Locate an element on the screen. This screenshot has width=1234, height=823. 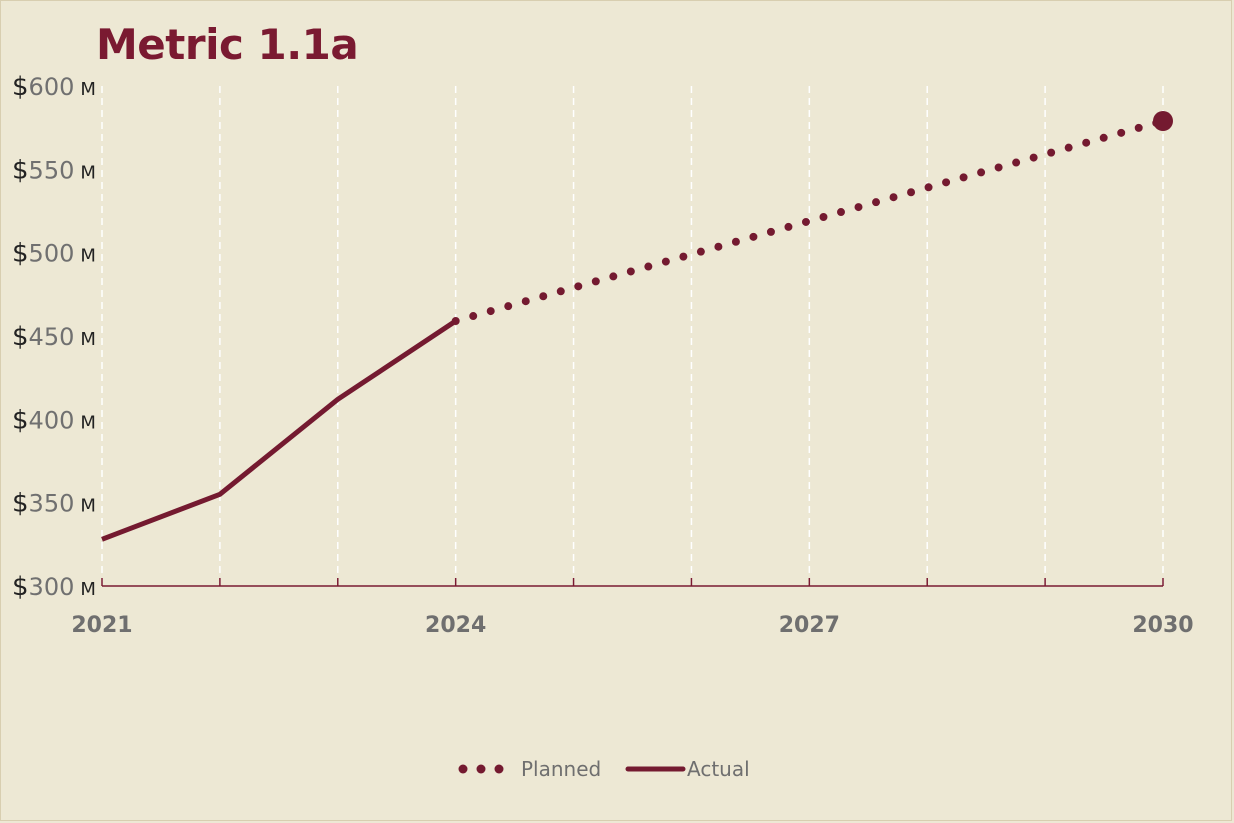
y-tick-label: $350 M is located at coordinates (54, 504).